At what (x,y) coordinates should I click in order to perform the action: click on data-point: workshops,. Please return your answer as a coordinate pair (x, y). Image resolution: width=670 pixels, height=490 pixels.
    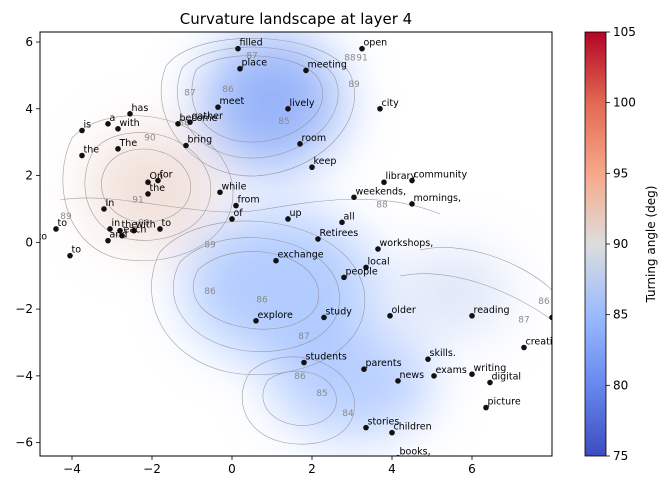
    Looking at the image, I should click on (404, 245).